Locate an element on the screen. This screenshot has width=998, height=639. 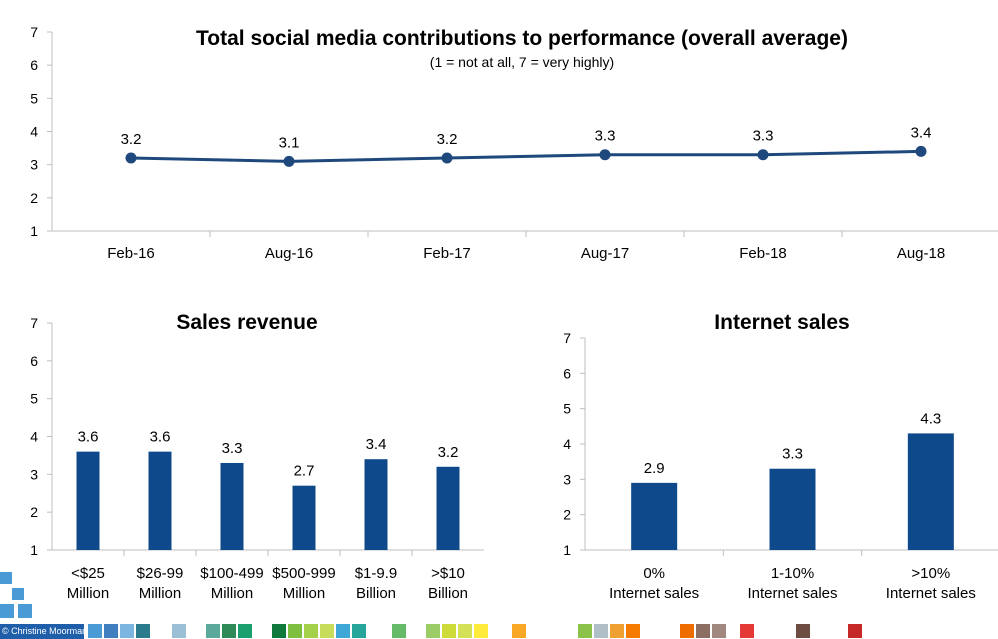
x-tick-label: $500-999 is located at coordinates (303, 573).